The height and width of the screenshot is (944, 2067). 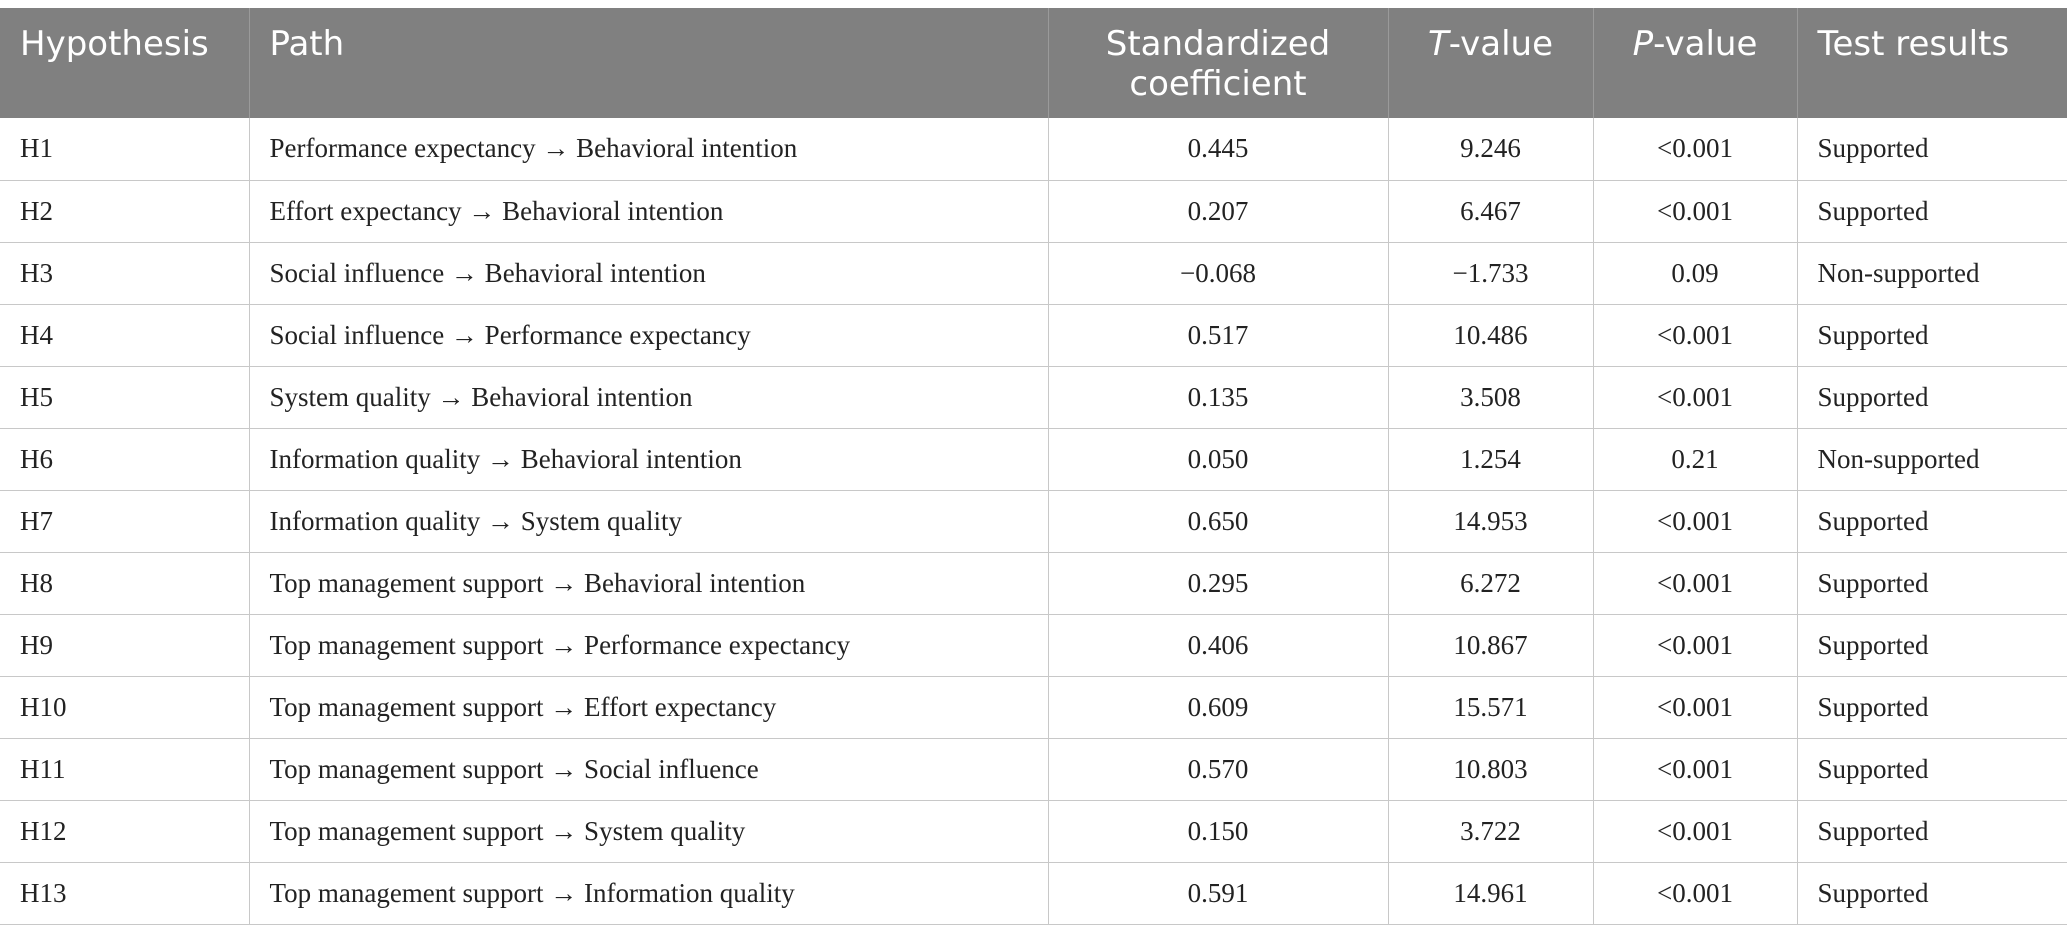 What do you see at coordinates (648, 521) in the screenshot?
I see `cell-path: Information quality → System quality` at bounding box center [648, 521].